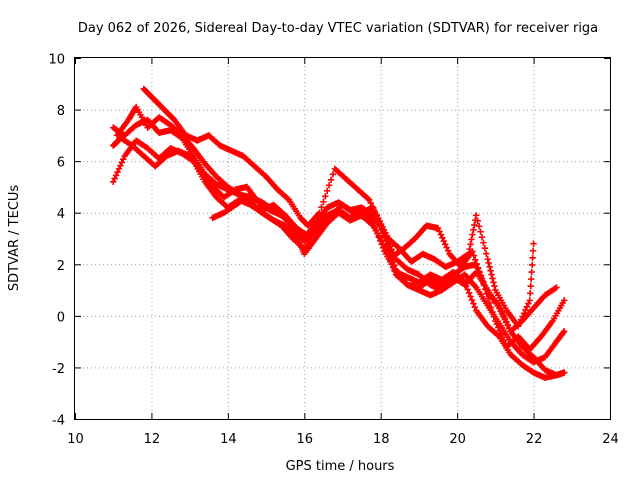  Describe the element at coordinates (343, 439) in the screenshot. I see `x-tick-labels: 10 12 14 16 18 20 22 24` at that location.